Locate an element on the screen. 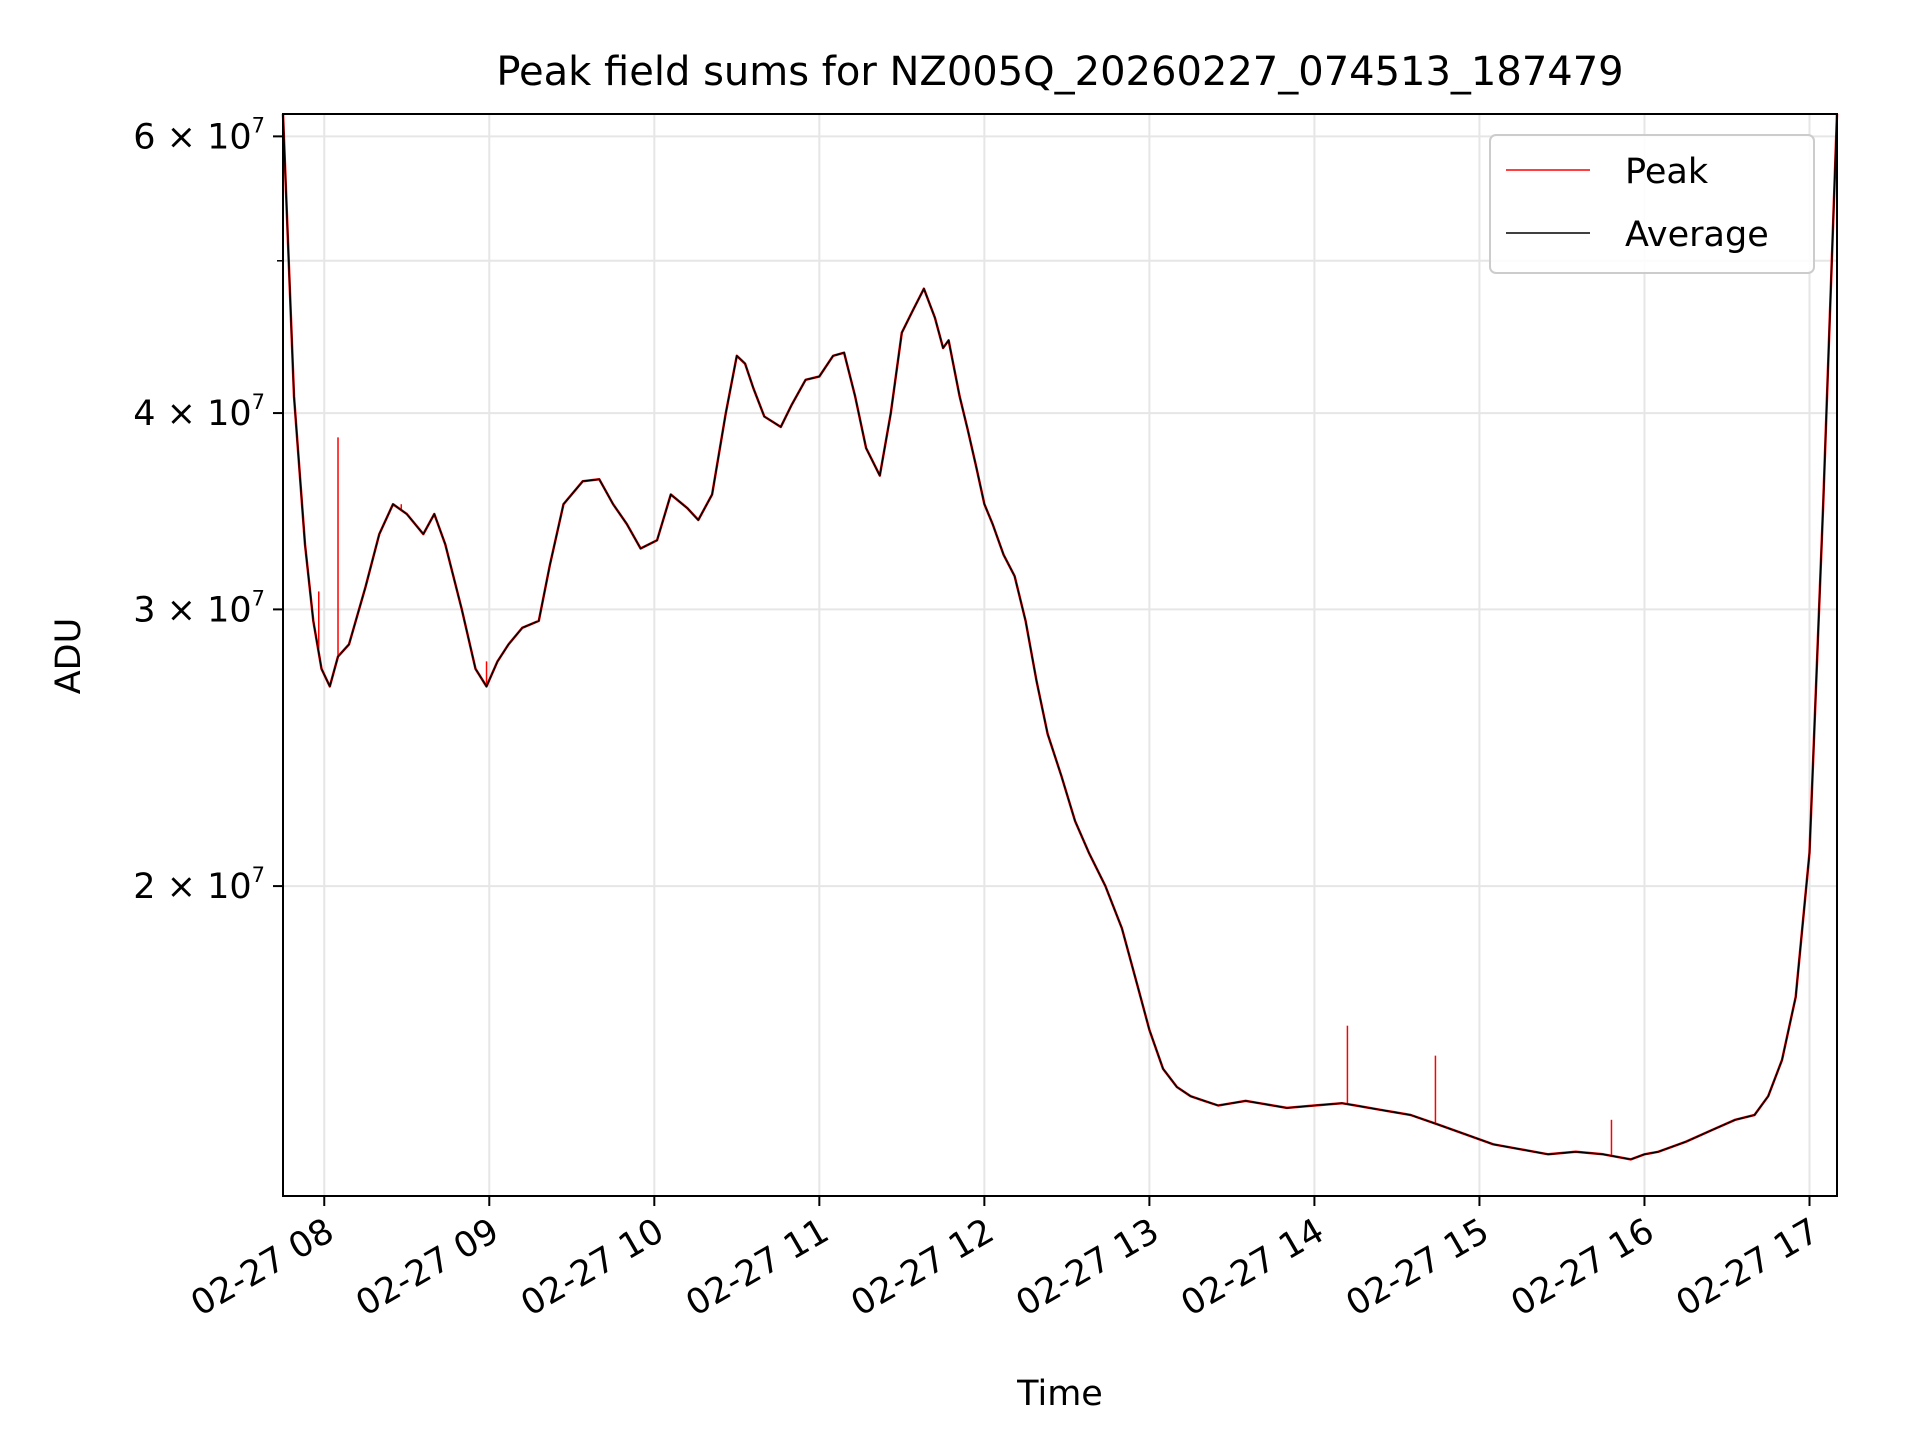 Image resolution: width=1920 pixels, height=1440 pixels. legend-label-average: Average is located at coordinates (1697, 235).